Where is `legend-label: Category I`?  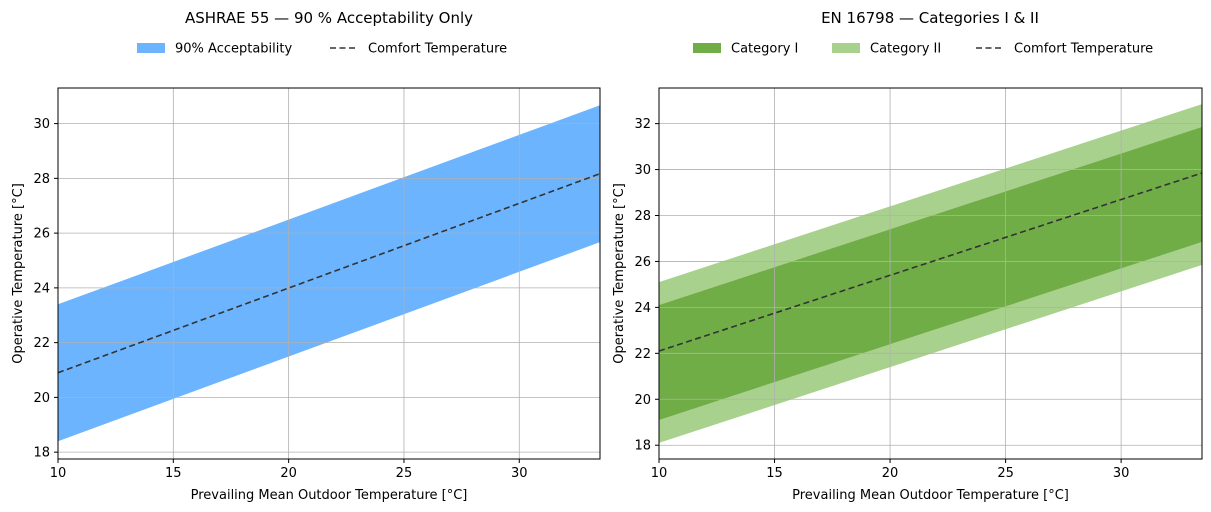
legend-label: Category I is located at coordinates (764, 49).